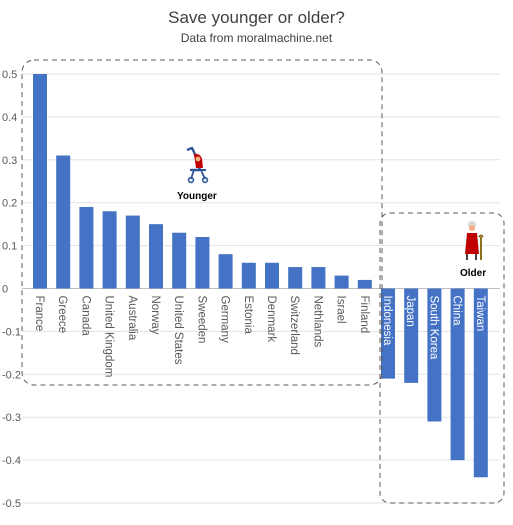 The width and height of the screenshot is (513, 525). What do you see at coordinates (341, 310) in the screenshot?
I see `category-label: Israel` at bounding box center [341, 310].